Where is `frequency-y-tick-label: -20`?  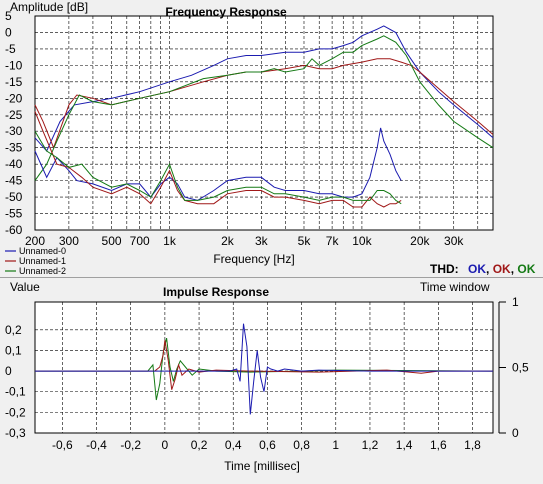
frequency-y-tick-label: -20 is located at coordinates (14, 98).